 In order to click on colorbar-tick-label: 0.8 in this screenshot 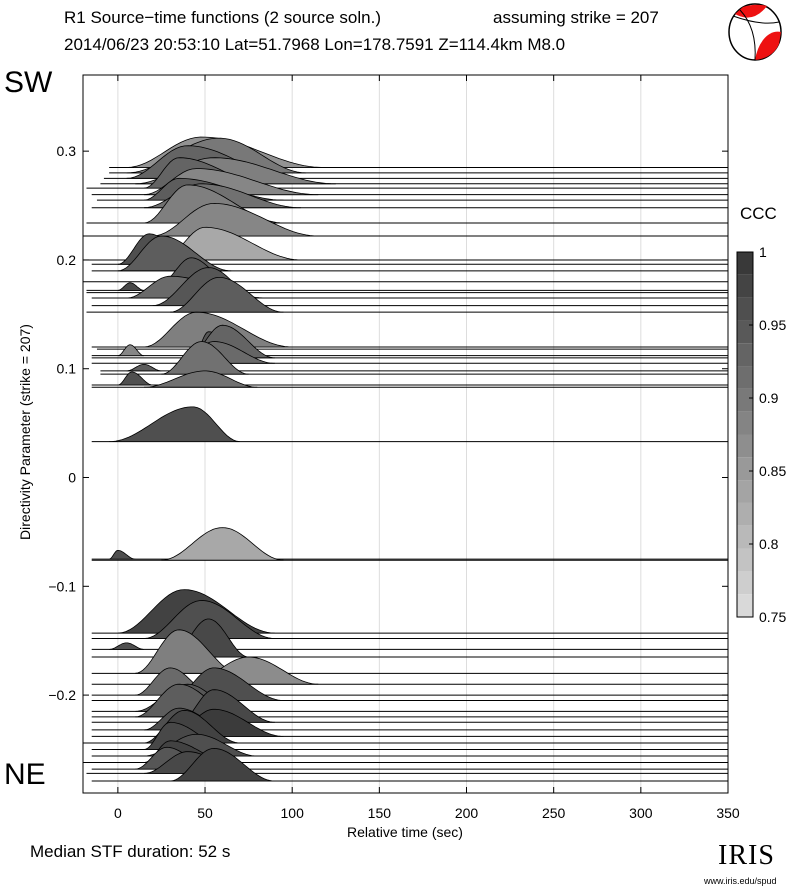, I will do `click(769, 544)`.